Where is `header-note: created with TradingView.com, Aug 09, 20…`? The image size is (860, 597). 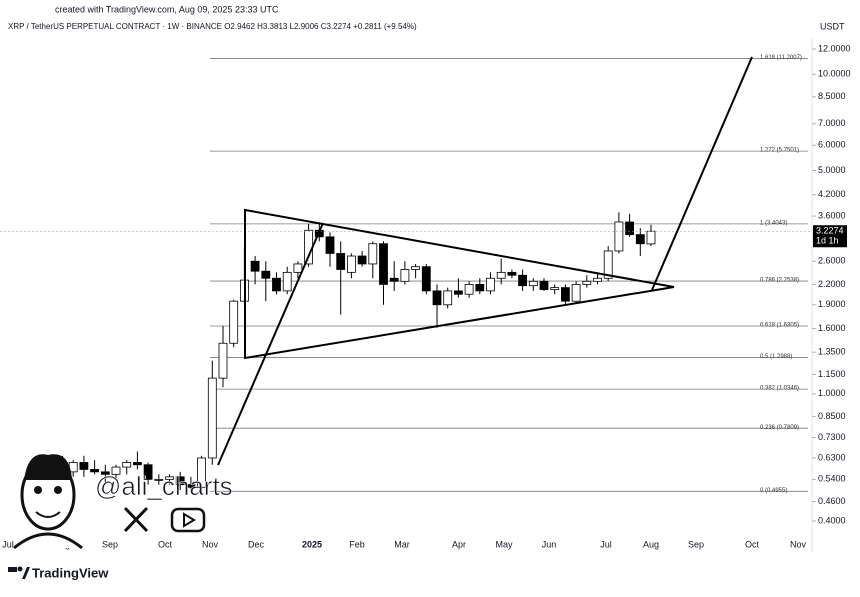
header-note: created with TradingView.com, Aug 09, 20… is located at coordinates (167, 9).